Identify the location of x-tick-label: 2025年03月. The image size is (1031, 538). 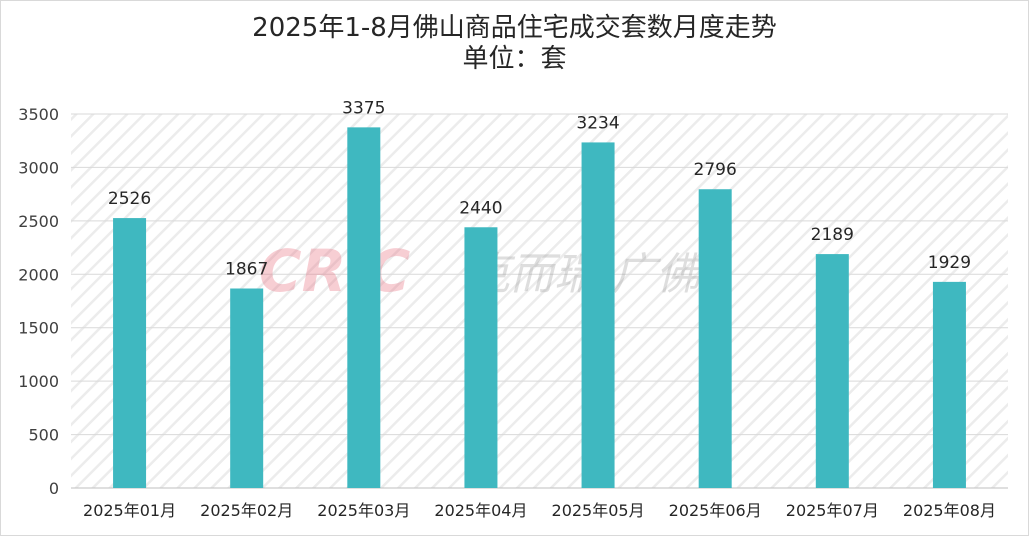
(363, 510).